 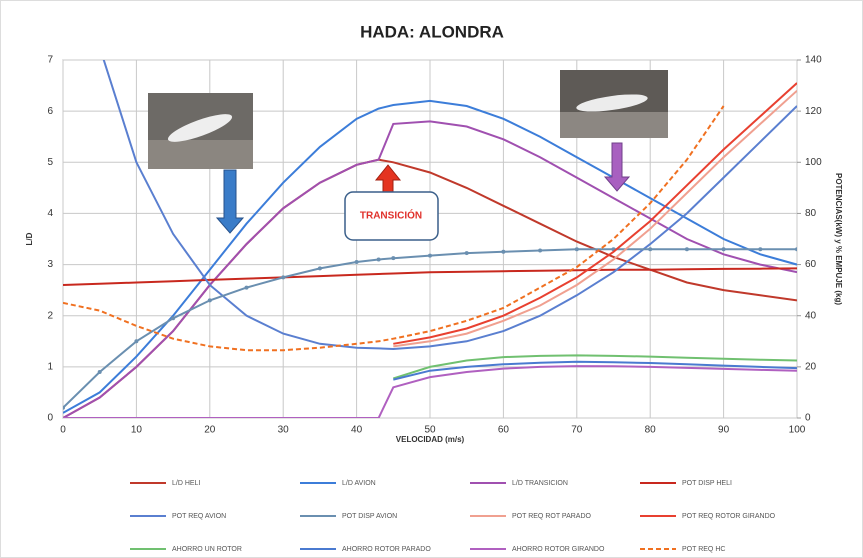 What do you see at coordinates (651, 430) in the screenshot?
I see `x-tick-label: 80` at bounding box center [651, 430].